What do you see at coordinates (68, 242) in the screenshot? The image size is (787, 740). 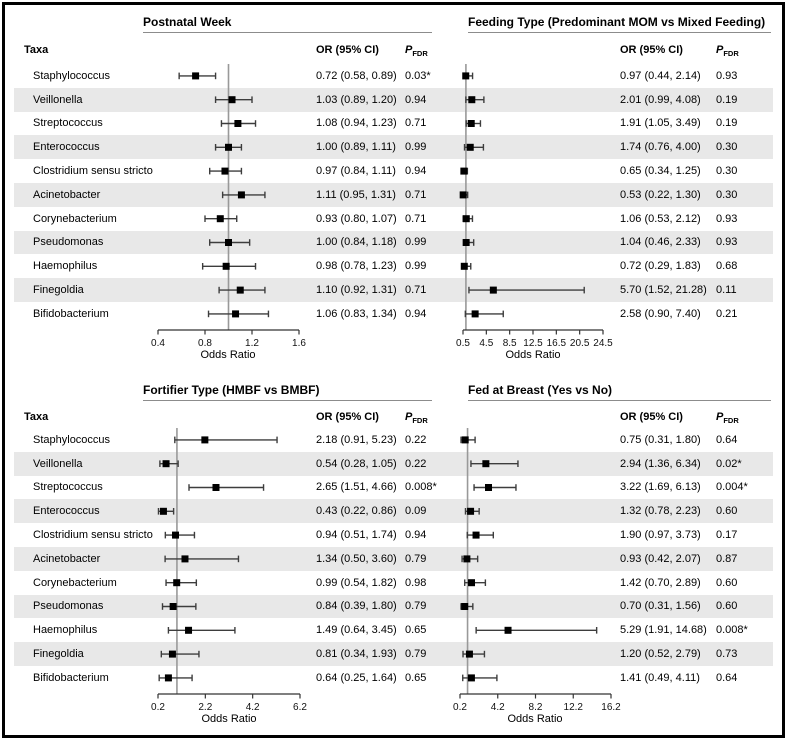 I see `taxon-label: Pseudomonas` at bounding box center [68, 242].